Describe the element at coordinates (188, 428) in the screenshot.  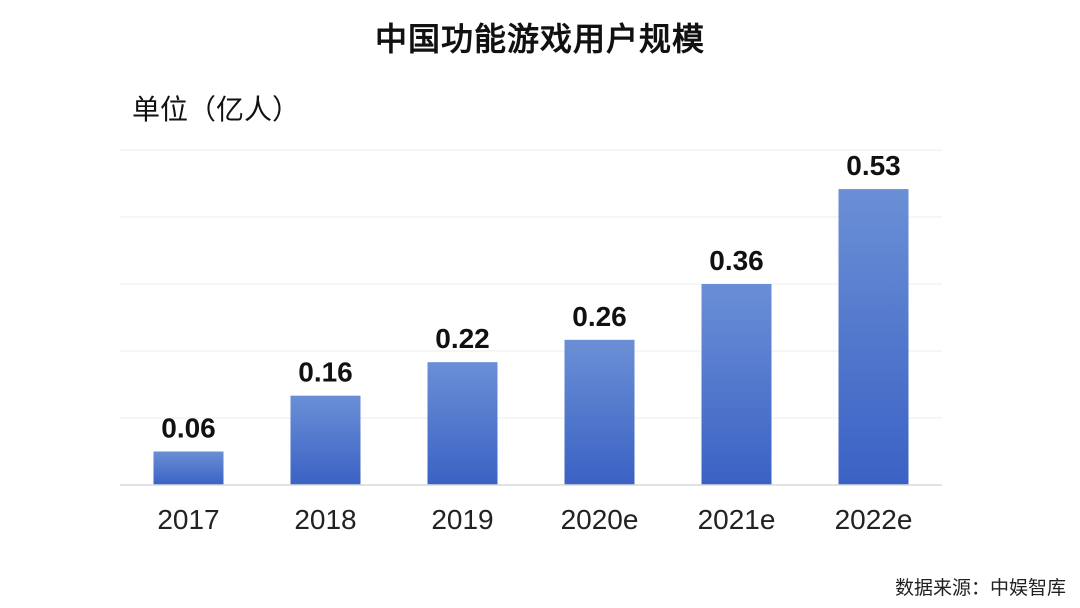
I see `data-label-2017: 0.06` at that location.